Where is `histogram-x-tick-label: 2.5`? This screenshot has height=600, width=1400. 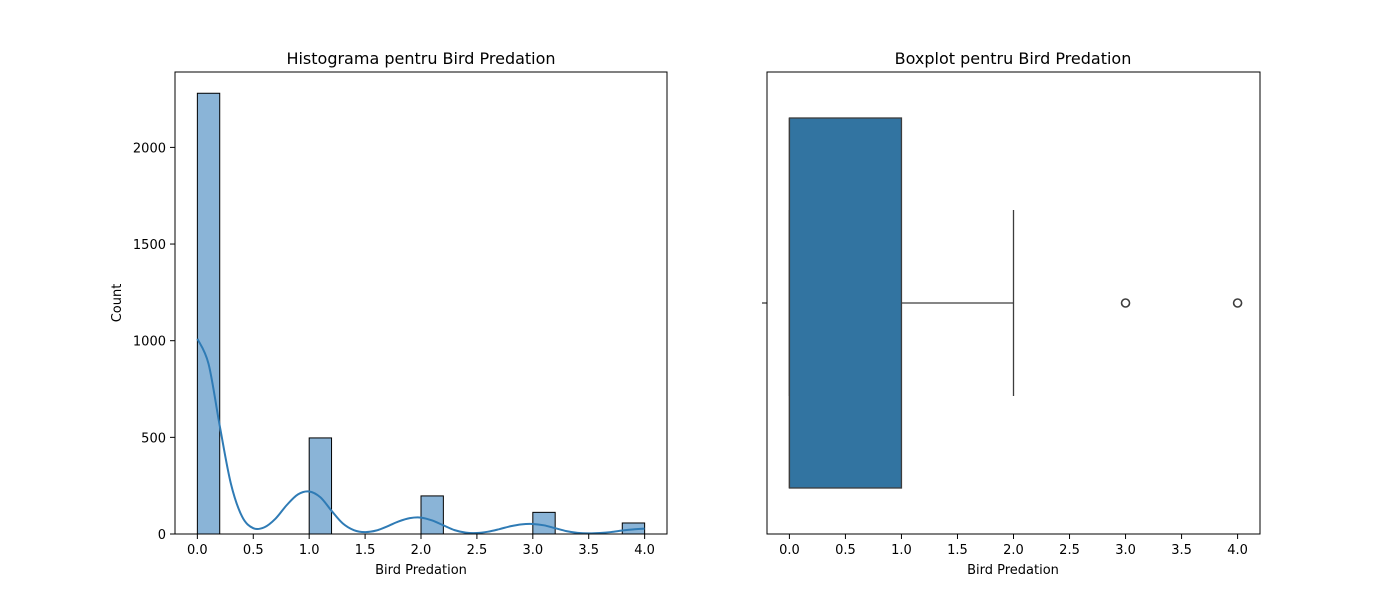
histogram-x-tick-label: 2.5 is located at coordinates (477, 550).